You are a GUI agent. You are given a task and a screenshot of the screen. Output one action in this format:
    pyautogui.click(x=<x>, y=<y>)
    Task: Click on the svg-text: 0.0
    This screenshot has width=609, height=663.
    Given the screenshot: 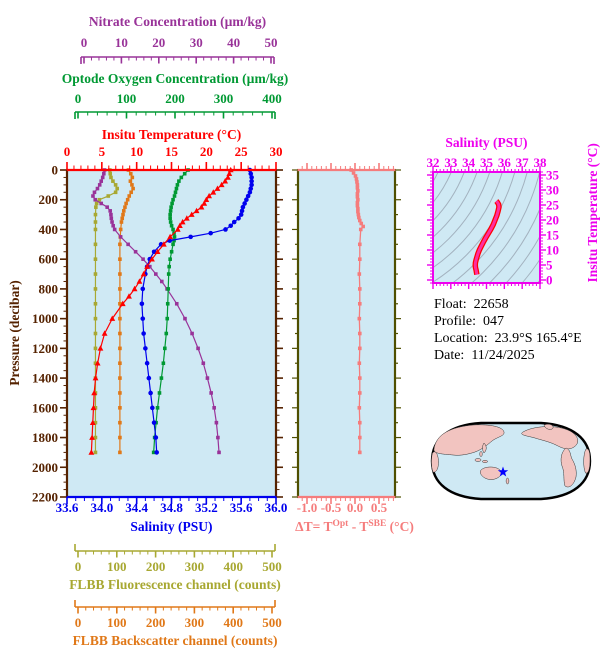 What is the action you would take?
    pyautogui.click(x=355, y=507)
    